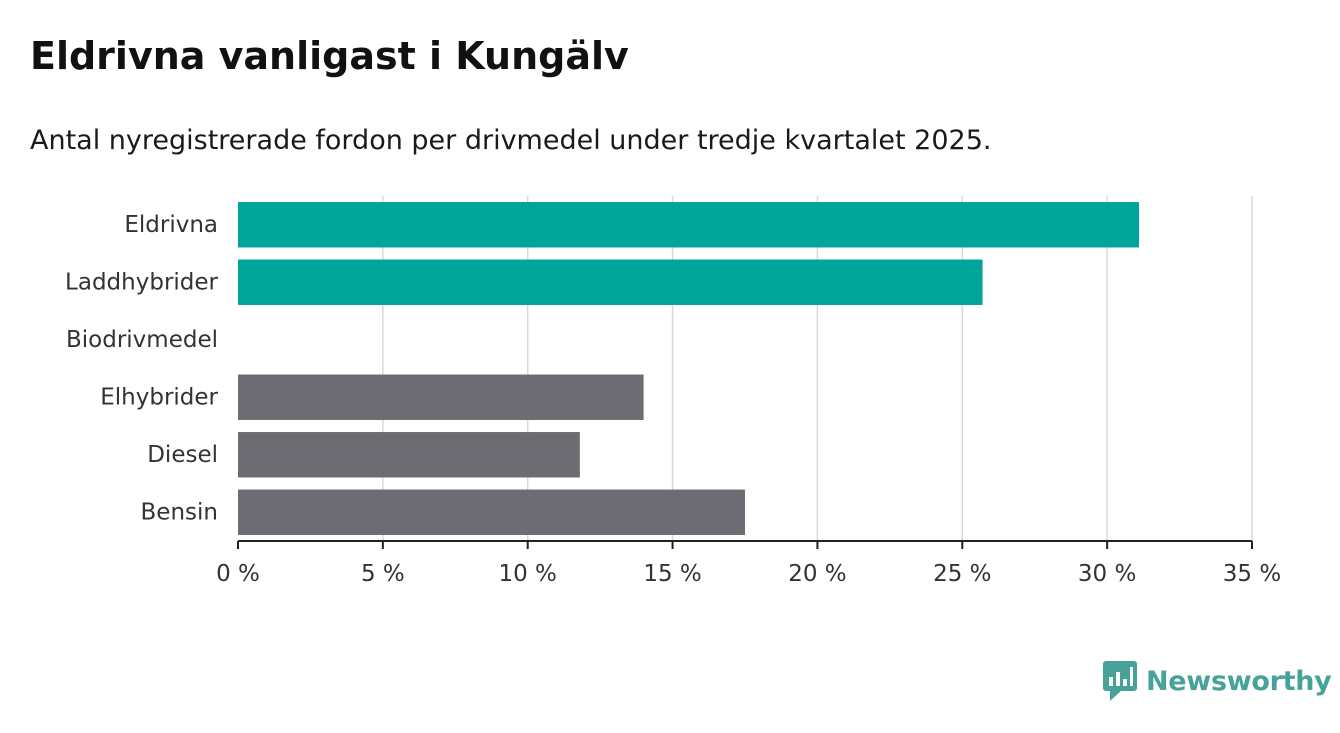  What do you see at coordinates (672, 574) in the screenshot?
I see `x-tick-label: 15 %` at bounding box center [672, 574].